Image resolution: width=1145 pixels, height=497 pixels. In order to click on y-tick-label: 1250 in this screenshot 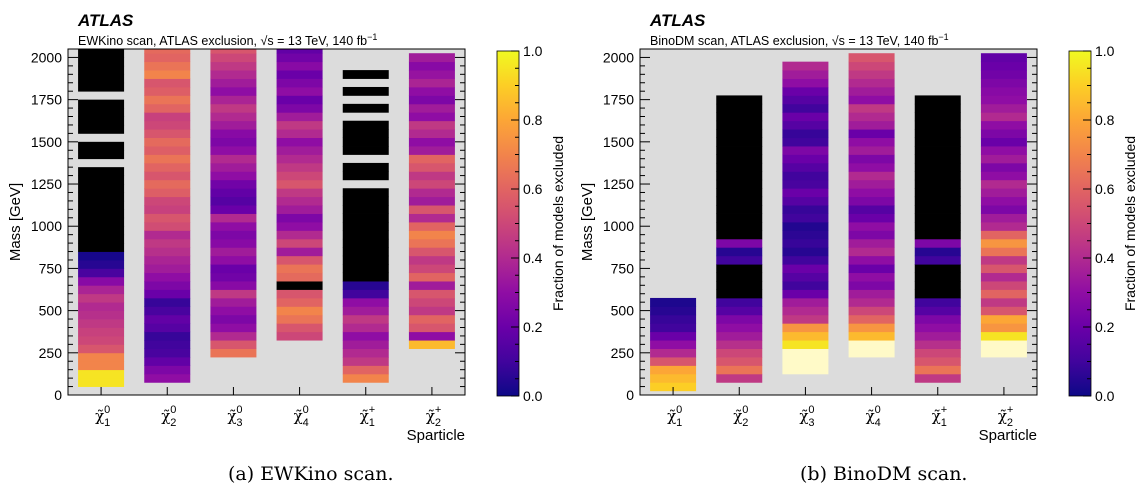, I will do `click(46, 184)`.